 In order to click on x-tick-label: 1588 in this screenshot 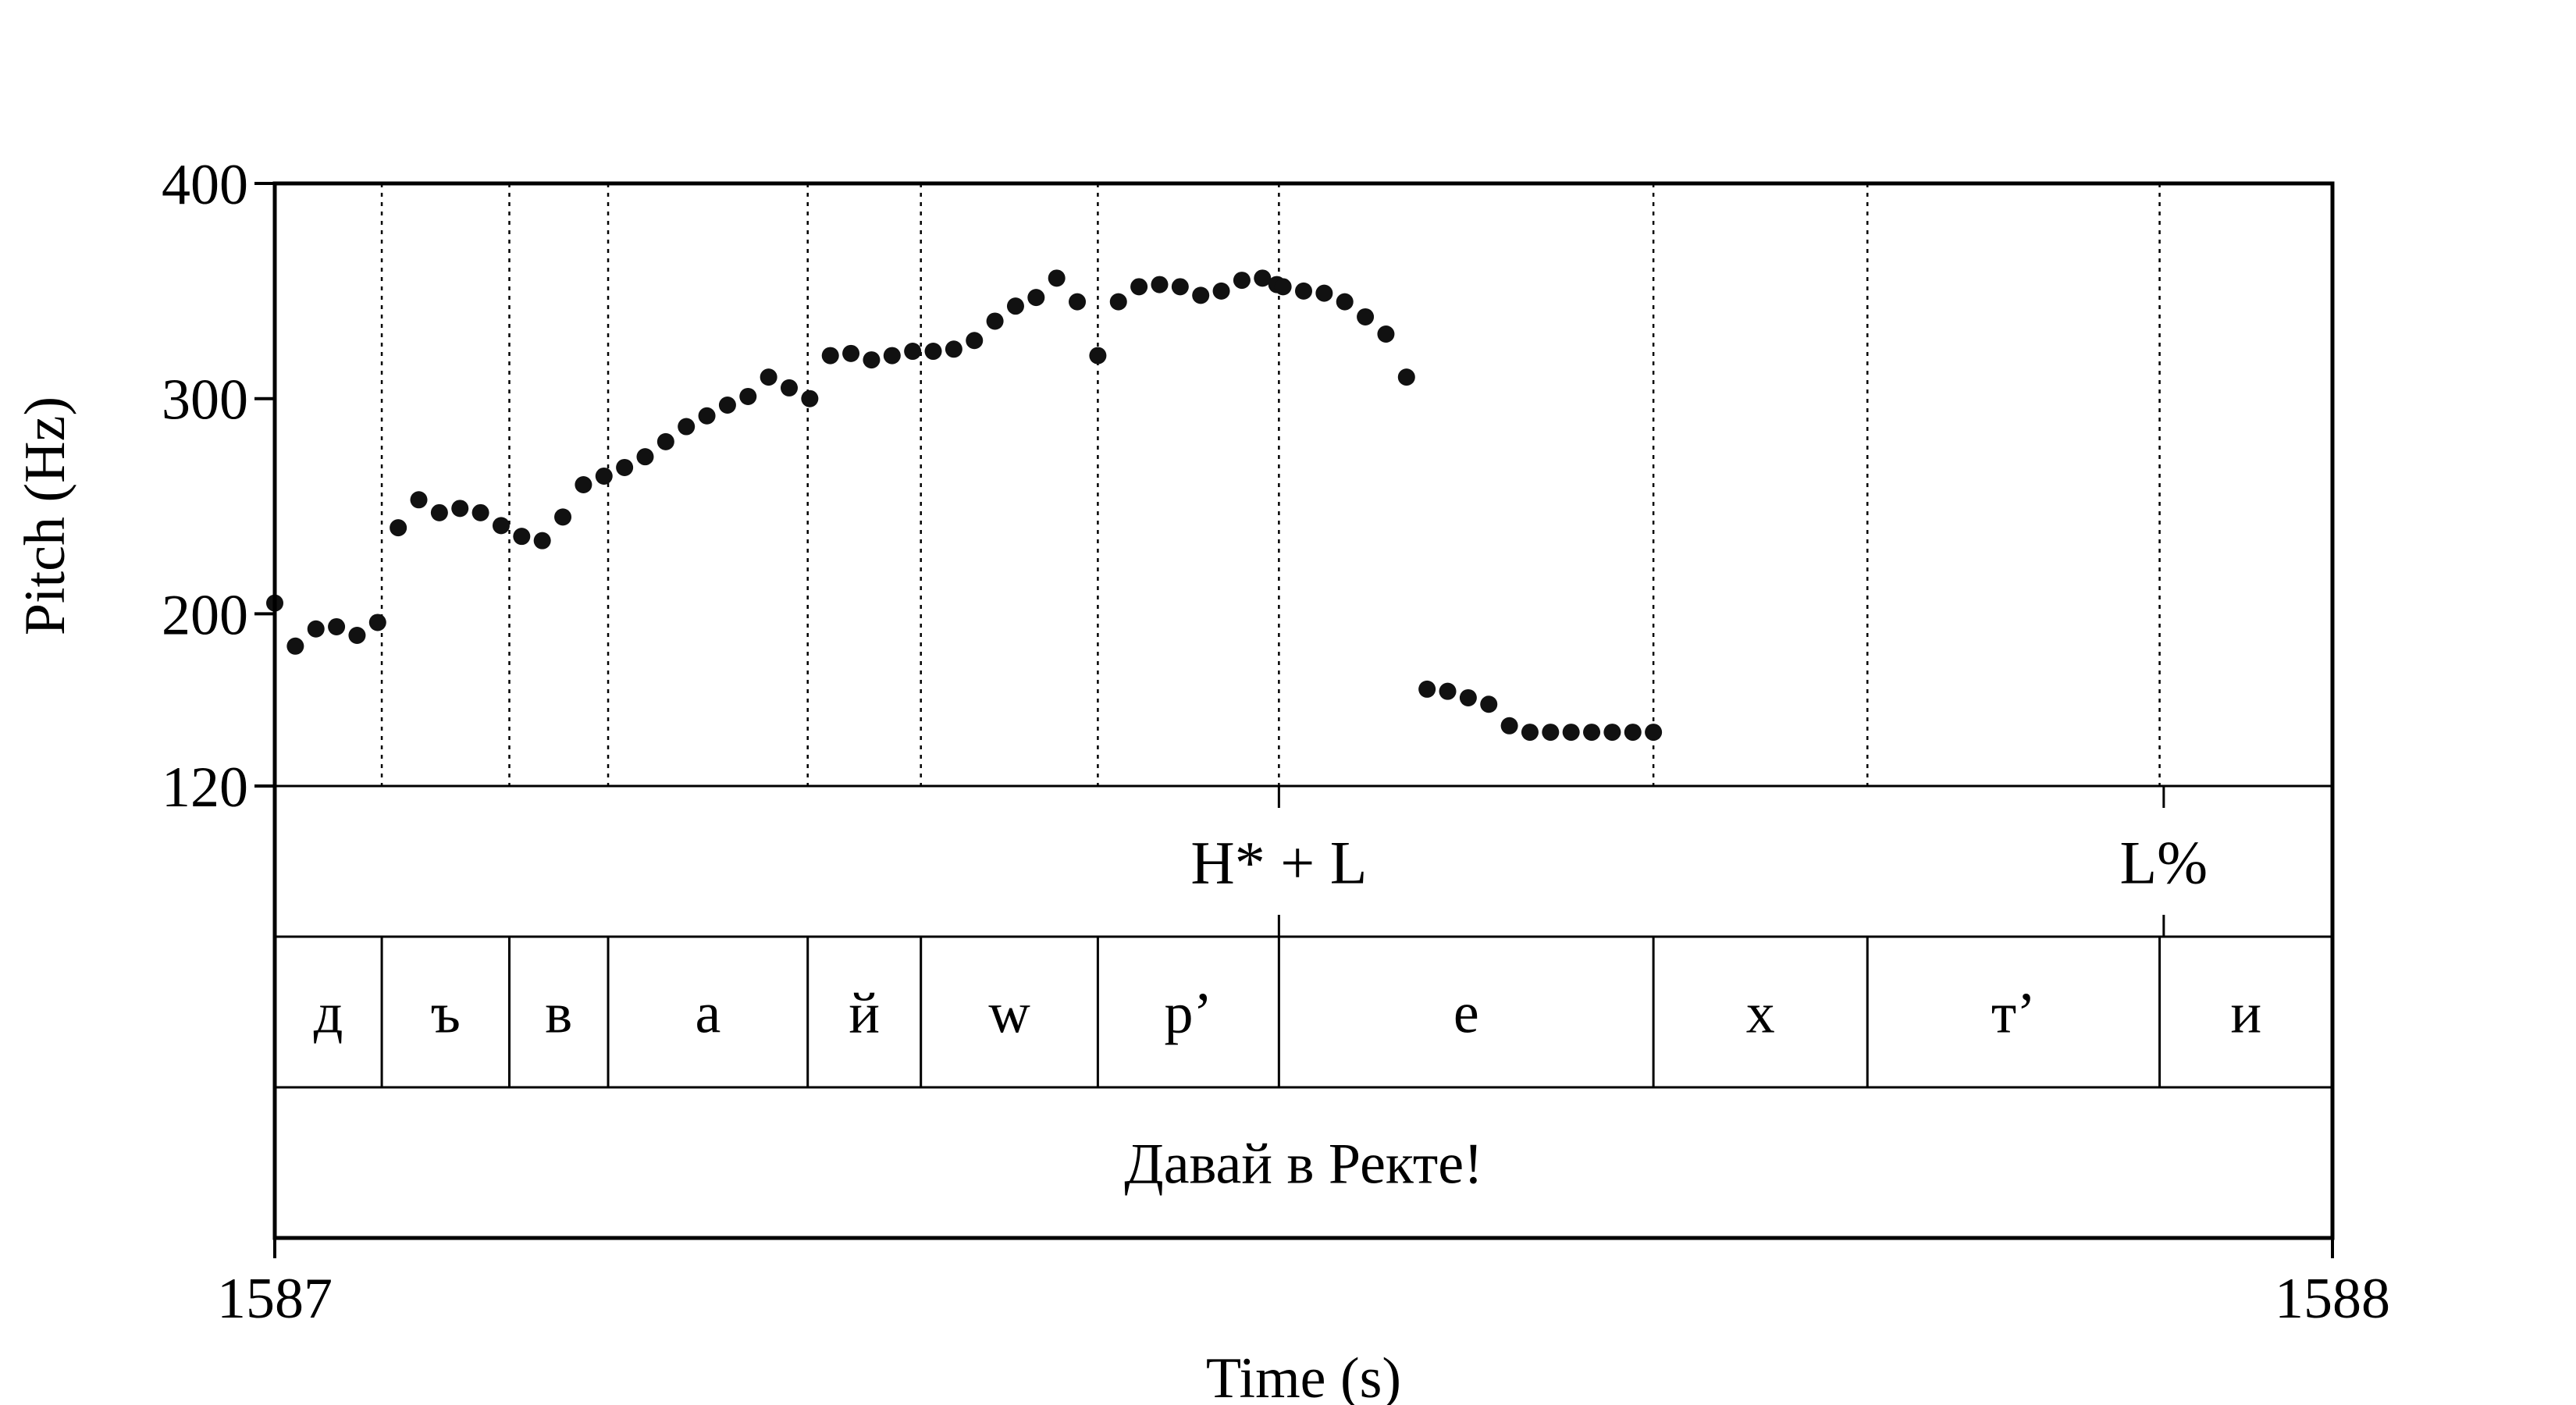, I will do `click(2332, 1299)`.